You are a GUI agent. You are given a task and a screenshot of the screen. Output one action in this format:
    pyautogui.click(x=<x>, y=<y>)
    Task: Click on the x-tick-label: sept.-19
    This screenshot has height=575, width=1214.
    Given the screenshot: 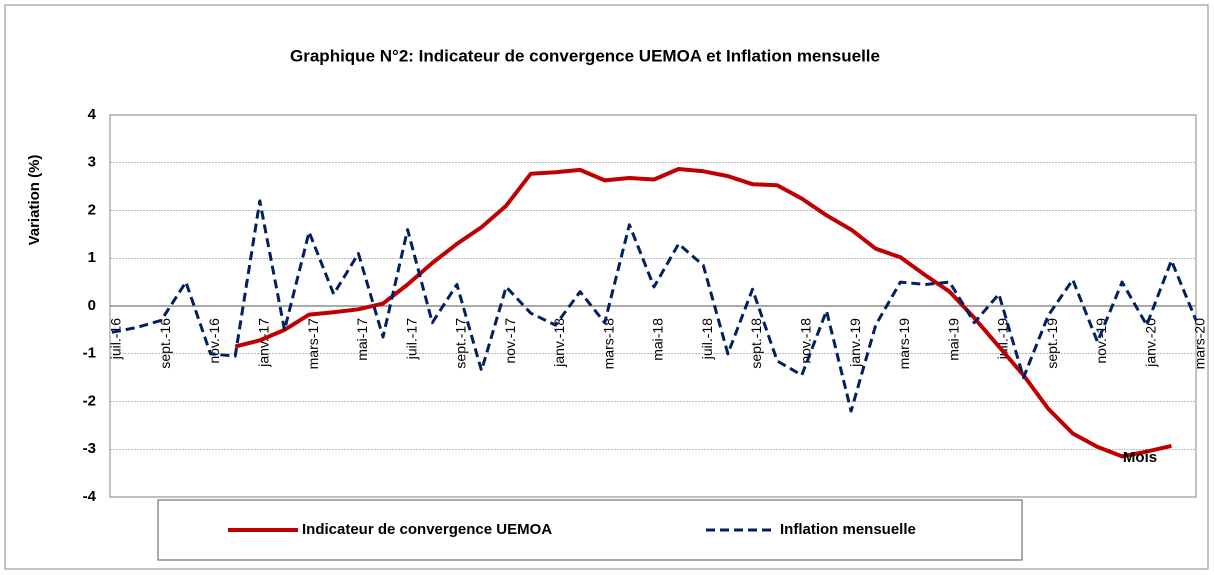 What is the action you would take?
    pyautogui.click(x=1052, y=343)
    